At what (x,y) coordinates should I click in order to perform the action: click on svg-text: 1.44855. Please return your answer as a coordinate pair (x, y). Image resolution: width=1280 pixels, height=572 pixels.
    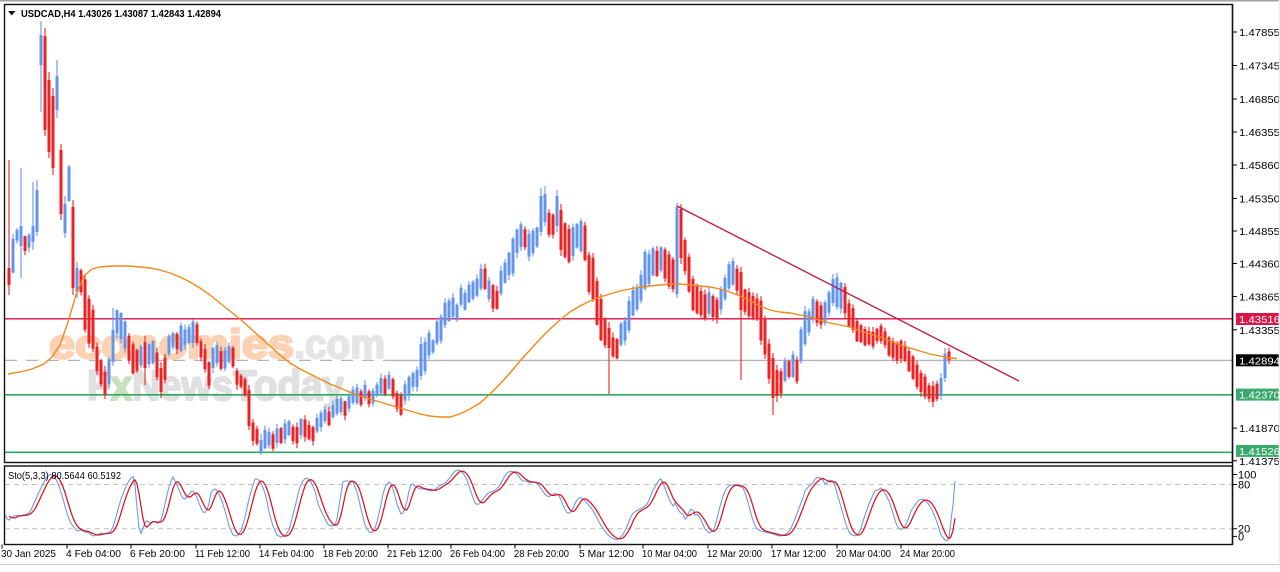
    Looking at the image, I should click on (1259, 232).